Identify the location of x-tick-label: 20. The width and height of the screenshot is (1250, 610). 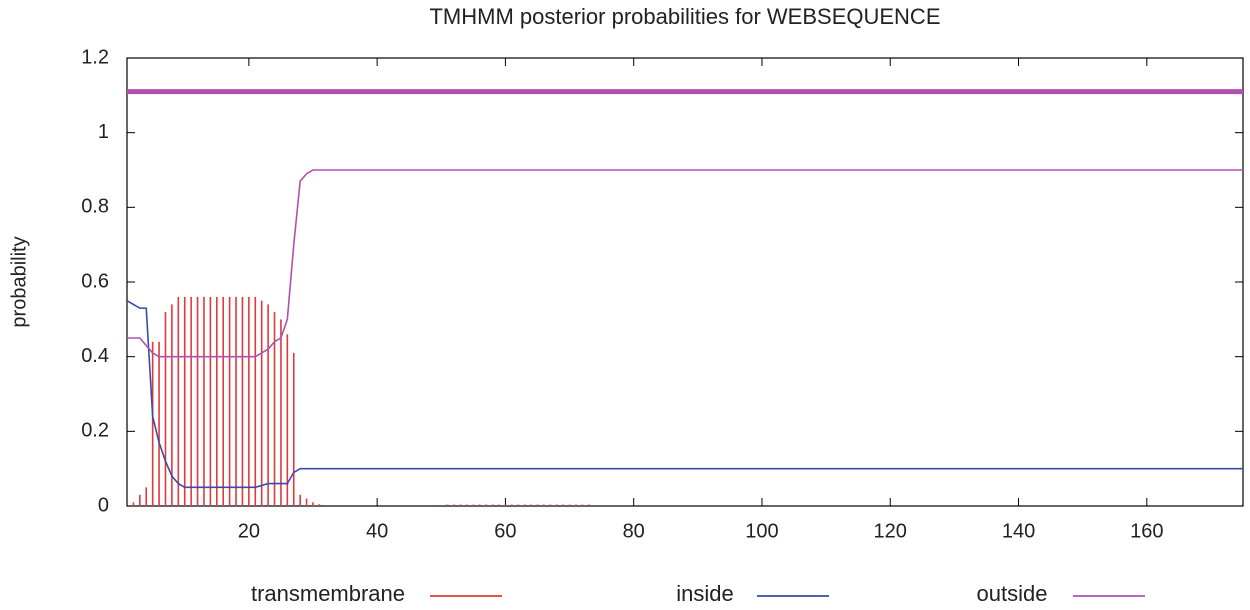
(249, 531).